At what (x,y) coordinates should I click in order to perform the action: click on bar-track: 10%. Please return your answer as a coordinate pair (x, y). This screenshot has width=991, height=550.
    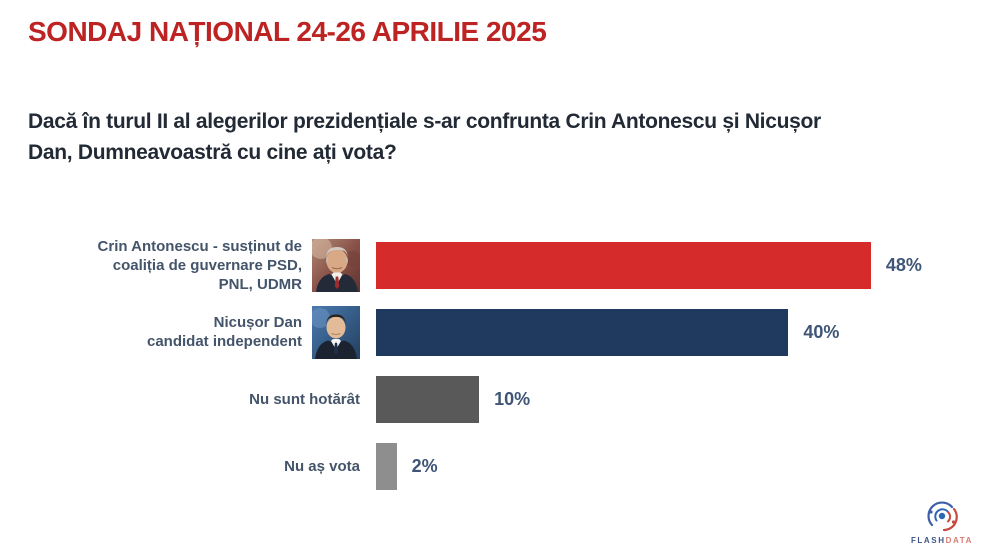
    Looking at the image, I should click on (683, 399).